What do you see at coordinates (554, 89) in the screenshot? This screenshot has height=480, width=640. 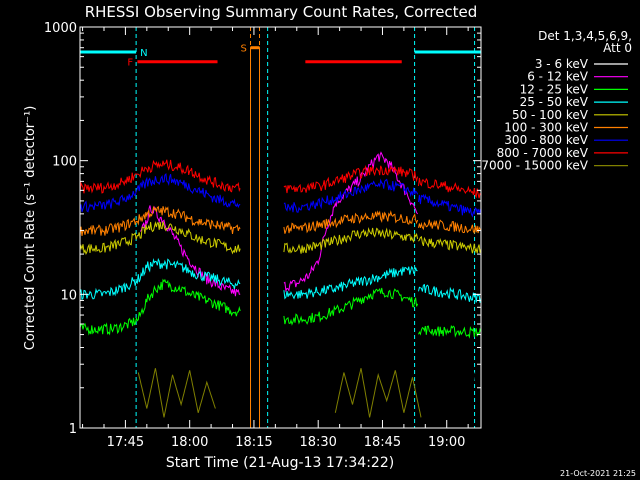 I see `legend-label-2: 12 - 25 keV` at bounding box center [554, 89].